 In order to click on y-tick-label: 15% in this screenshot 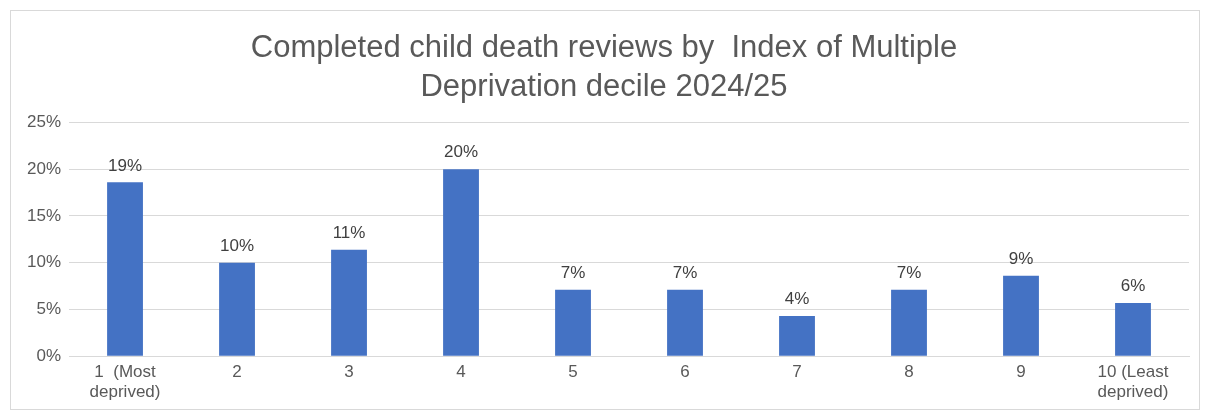, I will do `click(44, 215)`.